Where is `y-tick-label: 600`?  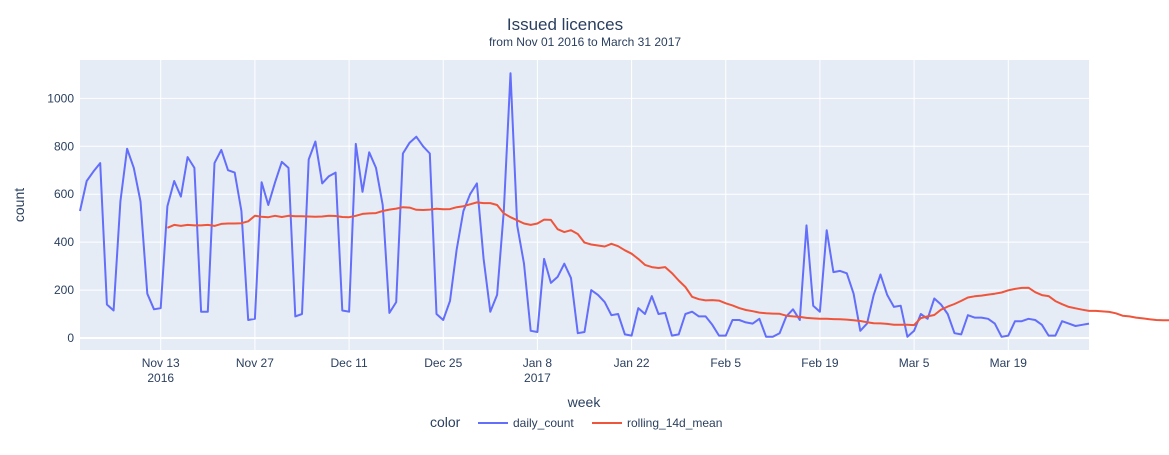
y-tick-label: 600 is located at coordinates (64, 194).